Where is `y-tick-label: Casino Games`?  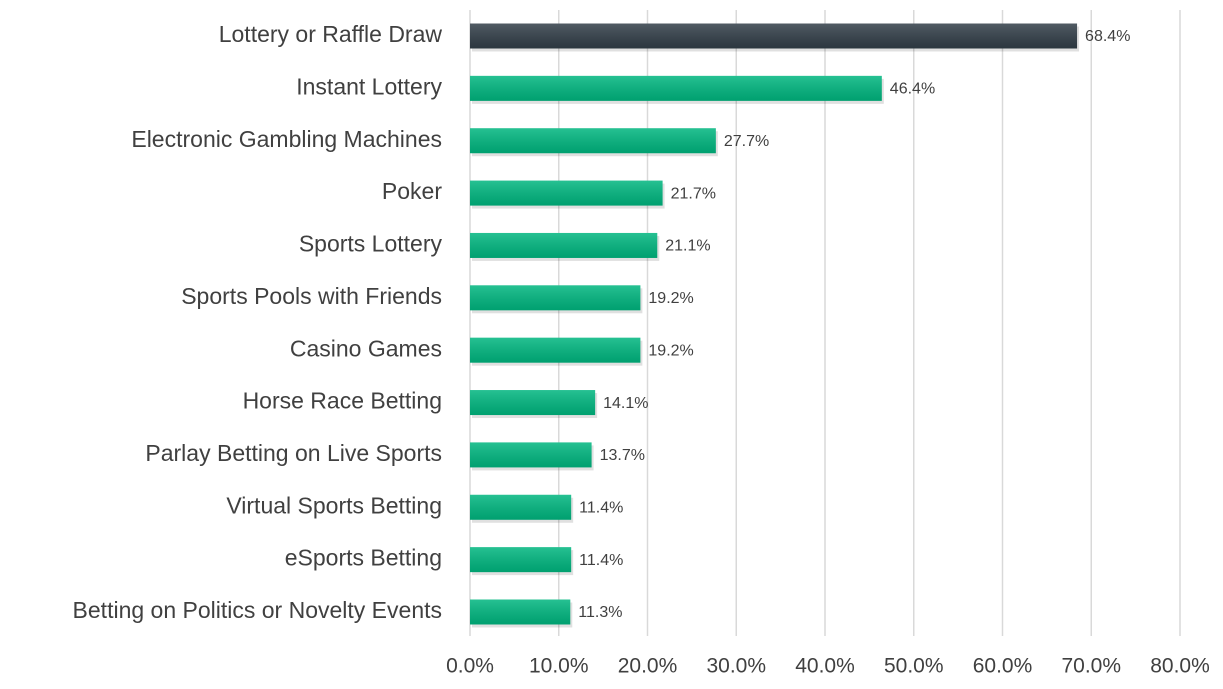
y-tick-label: Casino Games is located at coordinates (366, 348).